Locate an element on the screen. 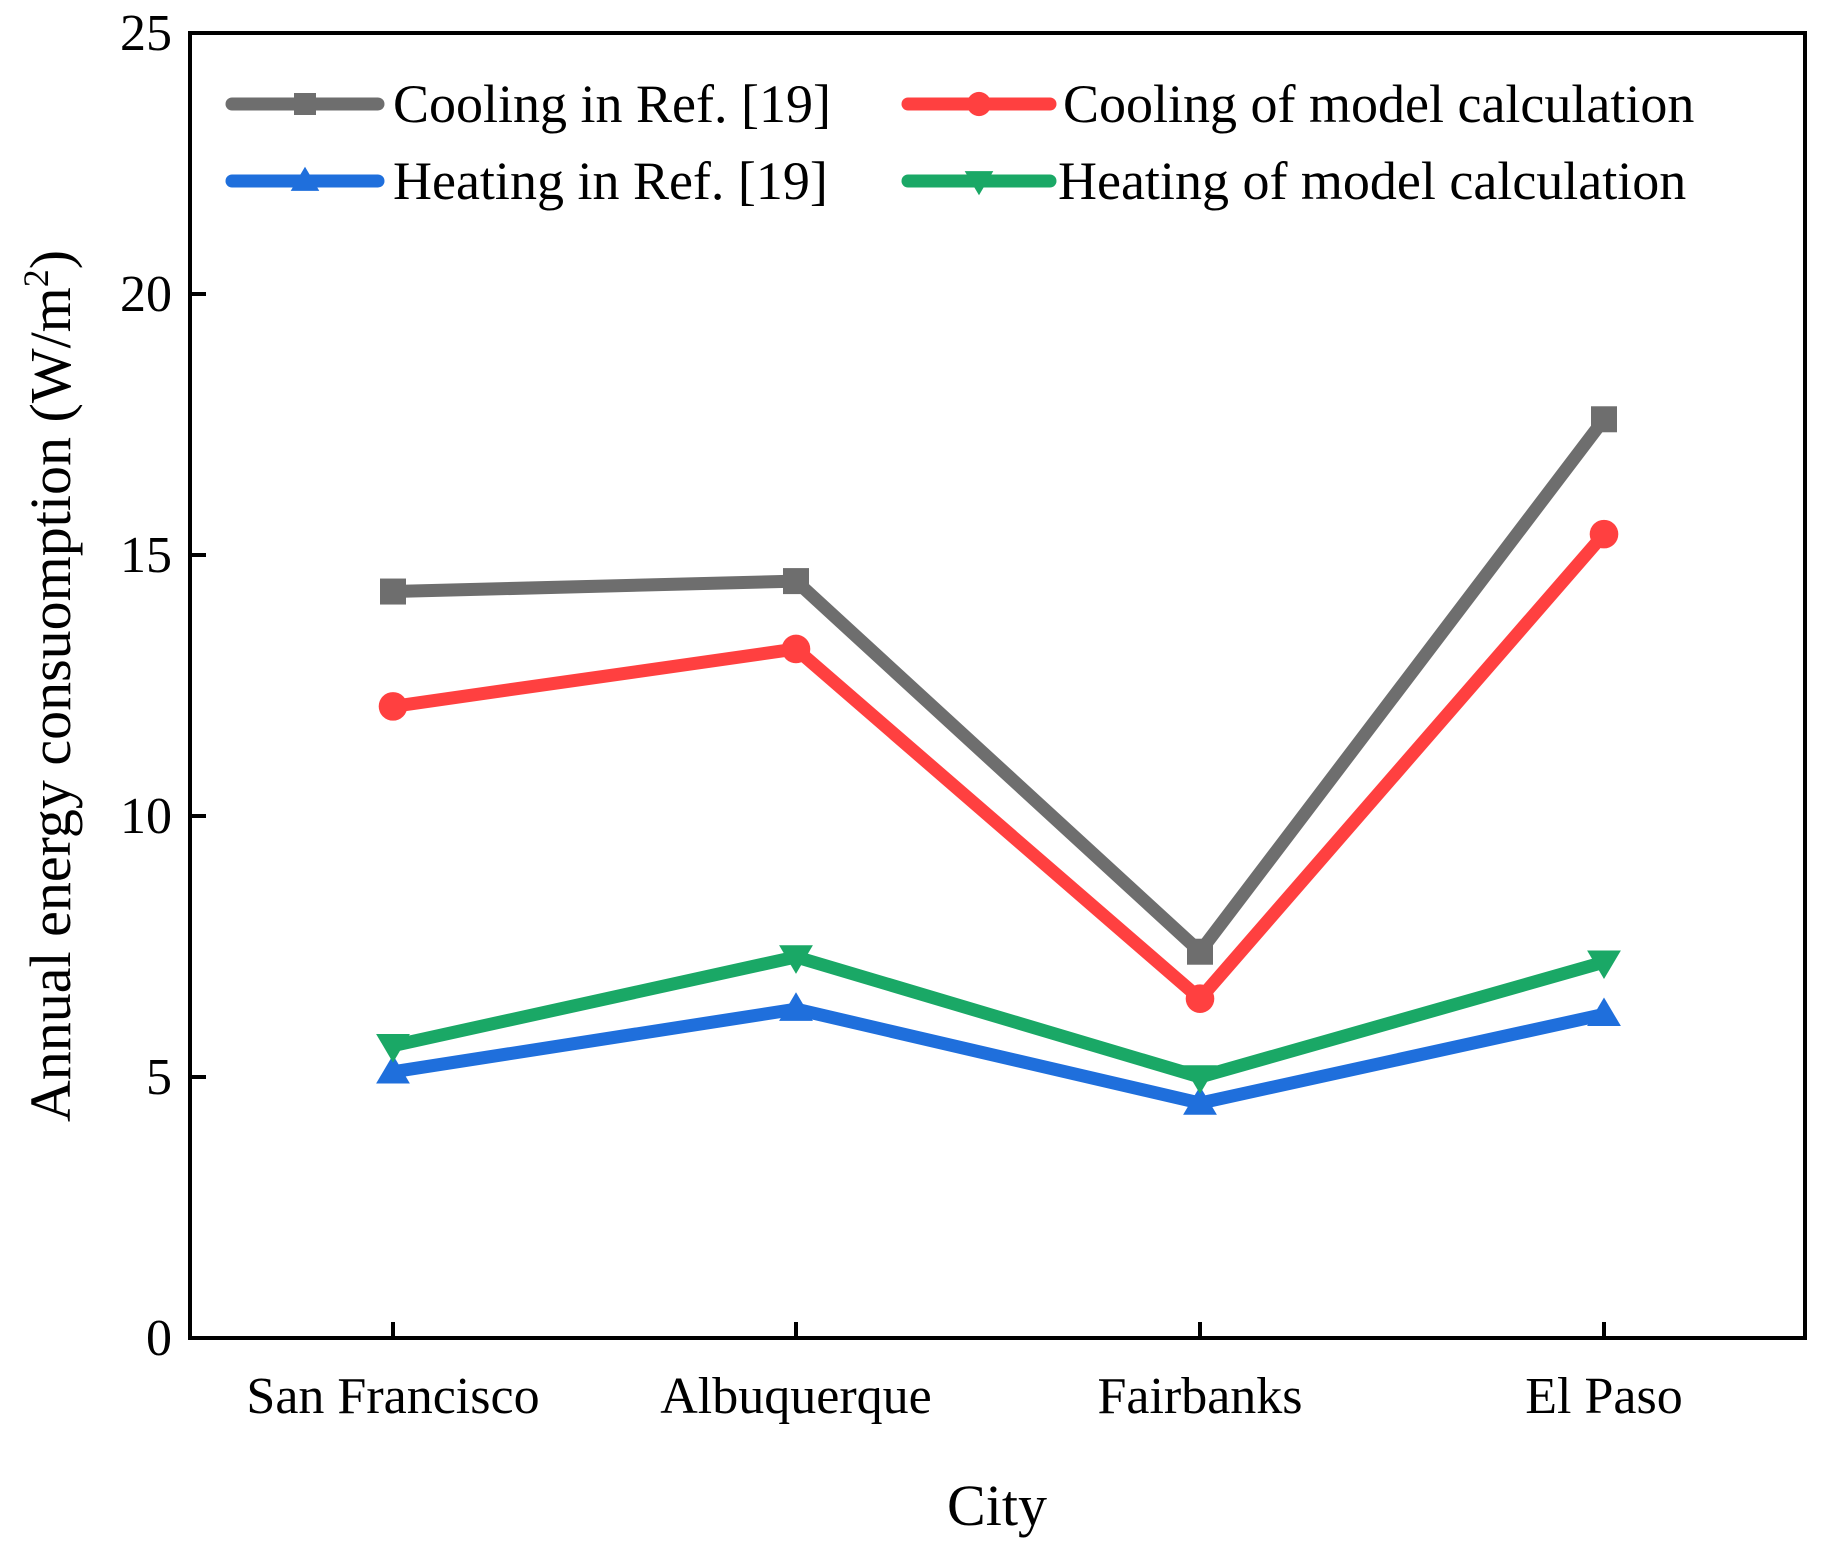 This screenshot has width=1822, height=1546. x-axis-title: City is located at coordinates (997, 1505).